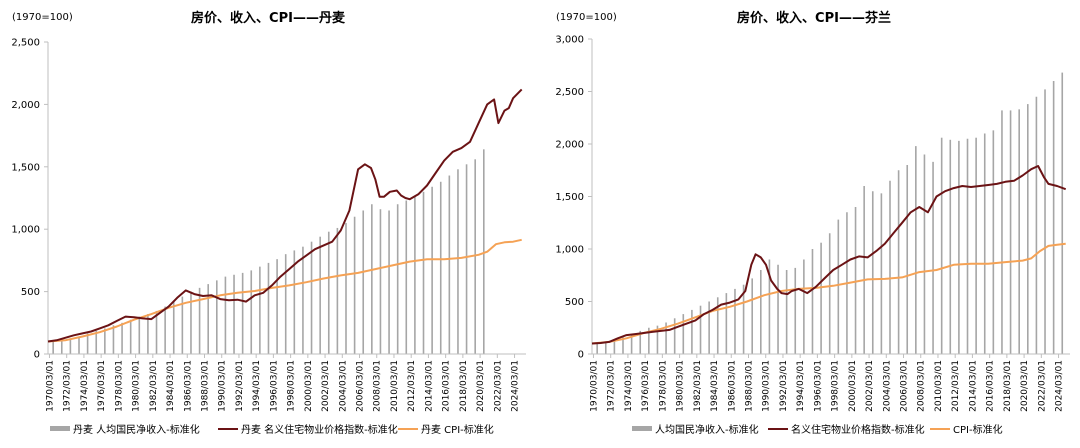 The width and height of the screenshot is (1080, 448). I want to click on denmark-x-tick-label: 1970/03/01, so click(50, 386).